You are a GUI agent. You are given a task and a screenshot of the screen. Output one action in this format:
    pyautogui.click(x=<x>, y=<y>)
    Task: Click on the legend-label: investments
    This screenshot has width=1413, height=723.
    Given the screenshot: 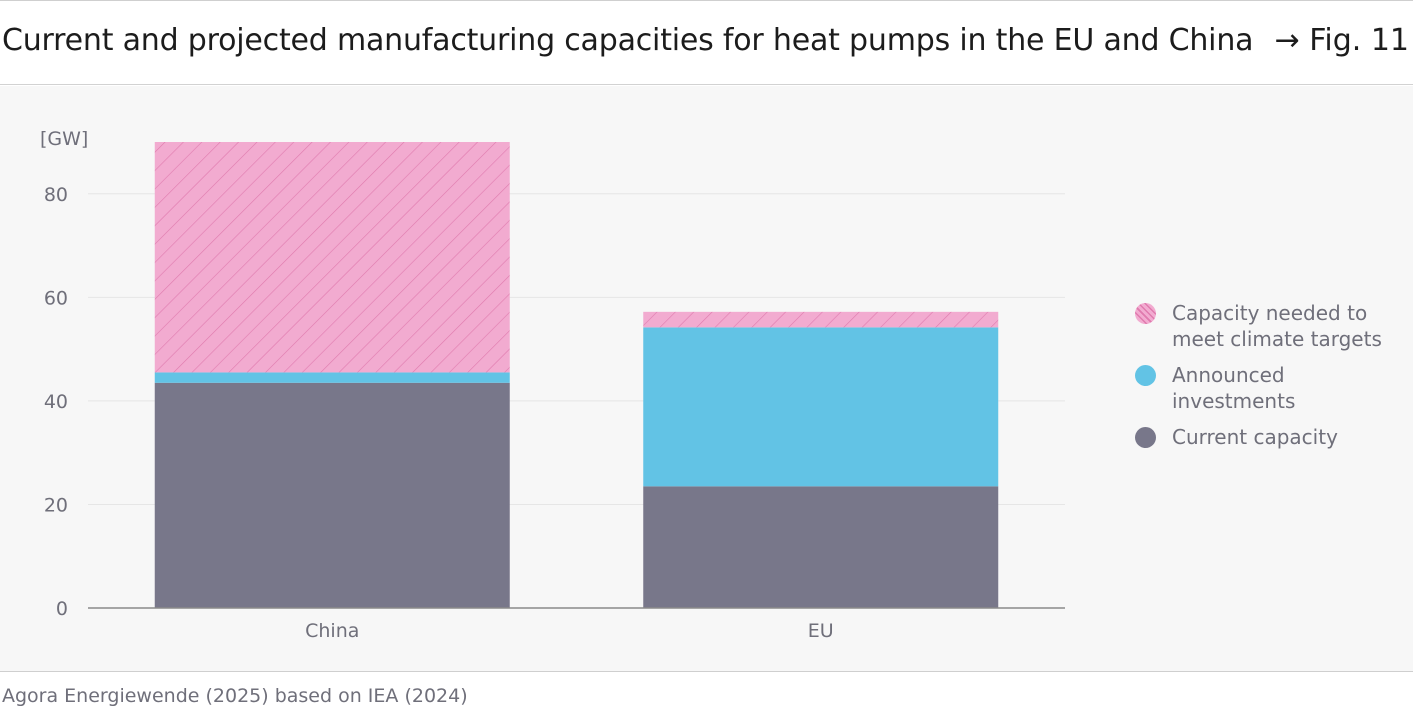 What is the action you would take?
    pyautogui.click(x=1234, y=401)
    